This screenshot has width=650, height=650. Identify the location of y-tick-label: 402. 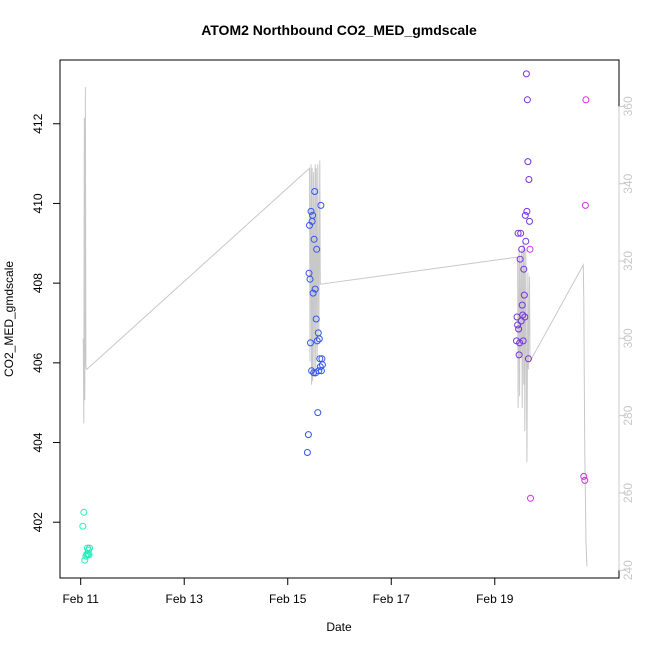
(38, 522).